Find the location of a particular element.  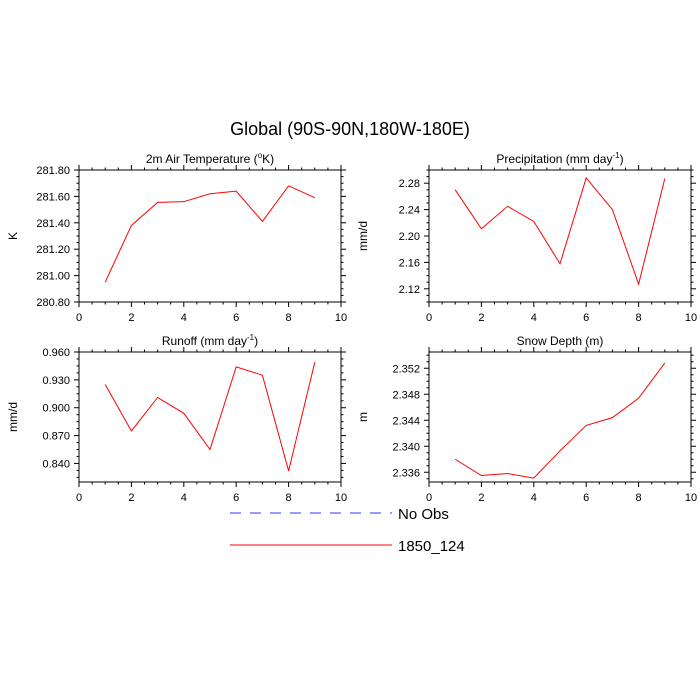

y-tick-label: 2.28 is located at coordinates (409, 184).